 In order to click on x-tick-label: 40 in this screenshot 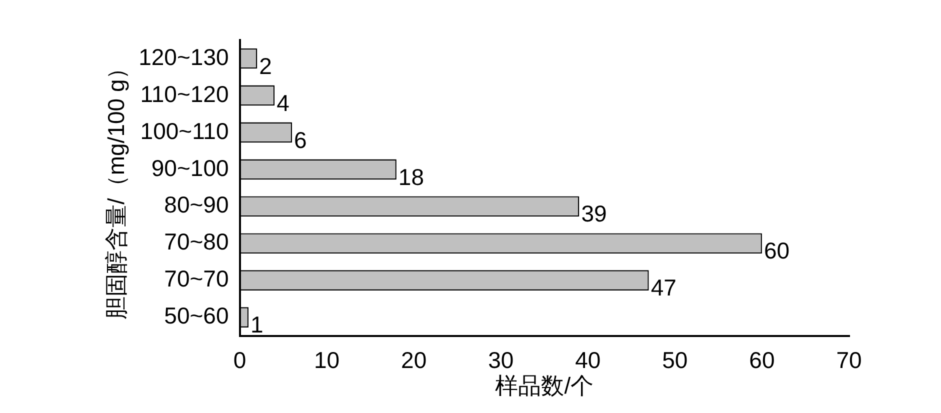, I will do `click(588, 359)`.